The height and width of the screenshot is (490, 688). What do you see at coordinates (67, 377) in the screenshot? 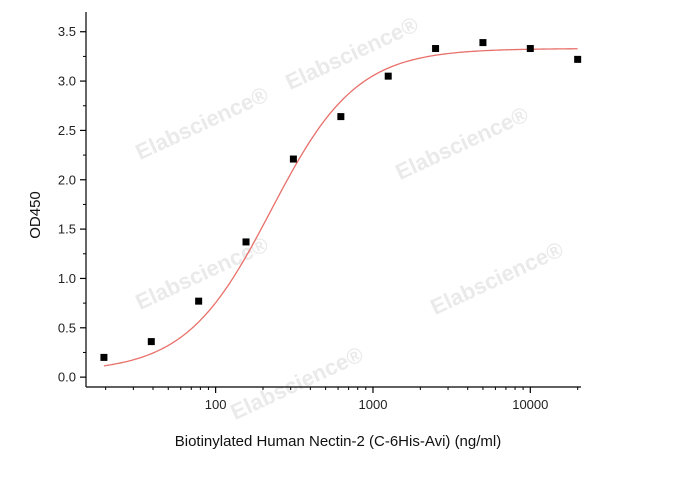
I see `y-tick-label: 0.0` at bounding box center [67, 377].